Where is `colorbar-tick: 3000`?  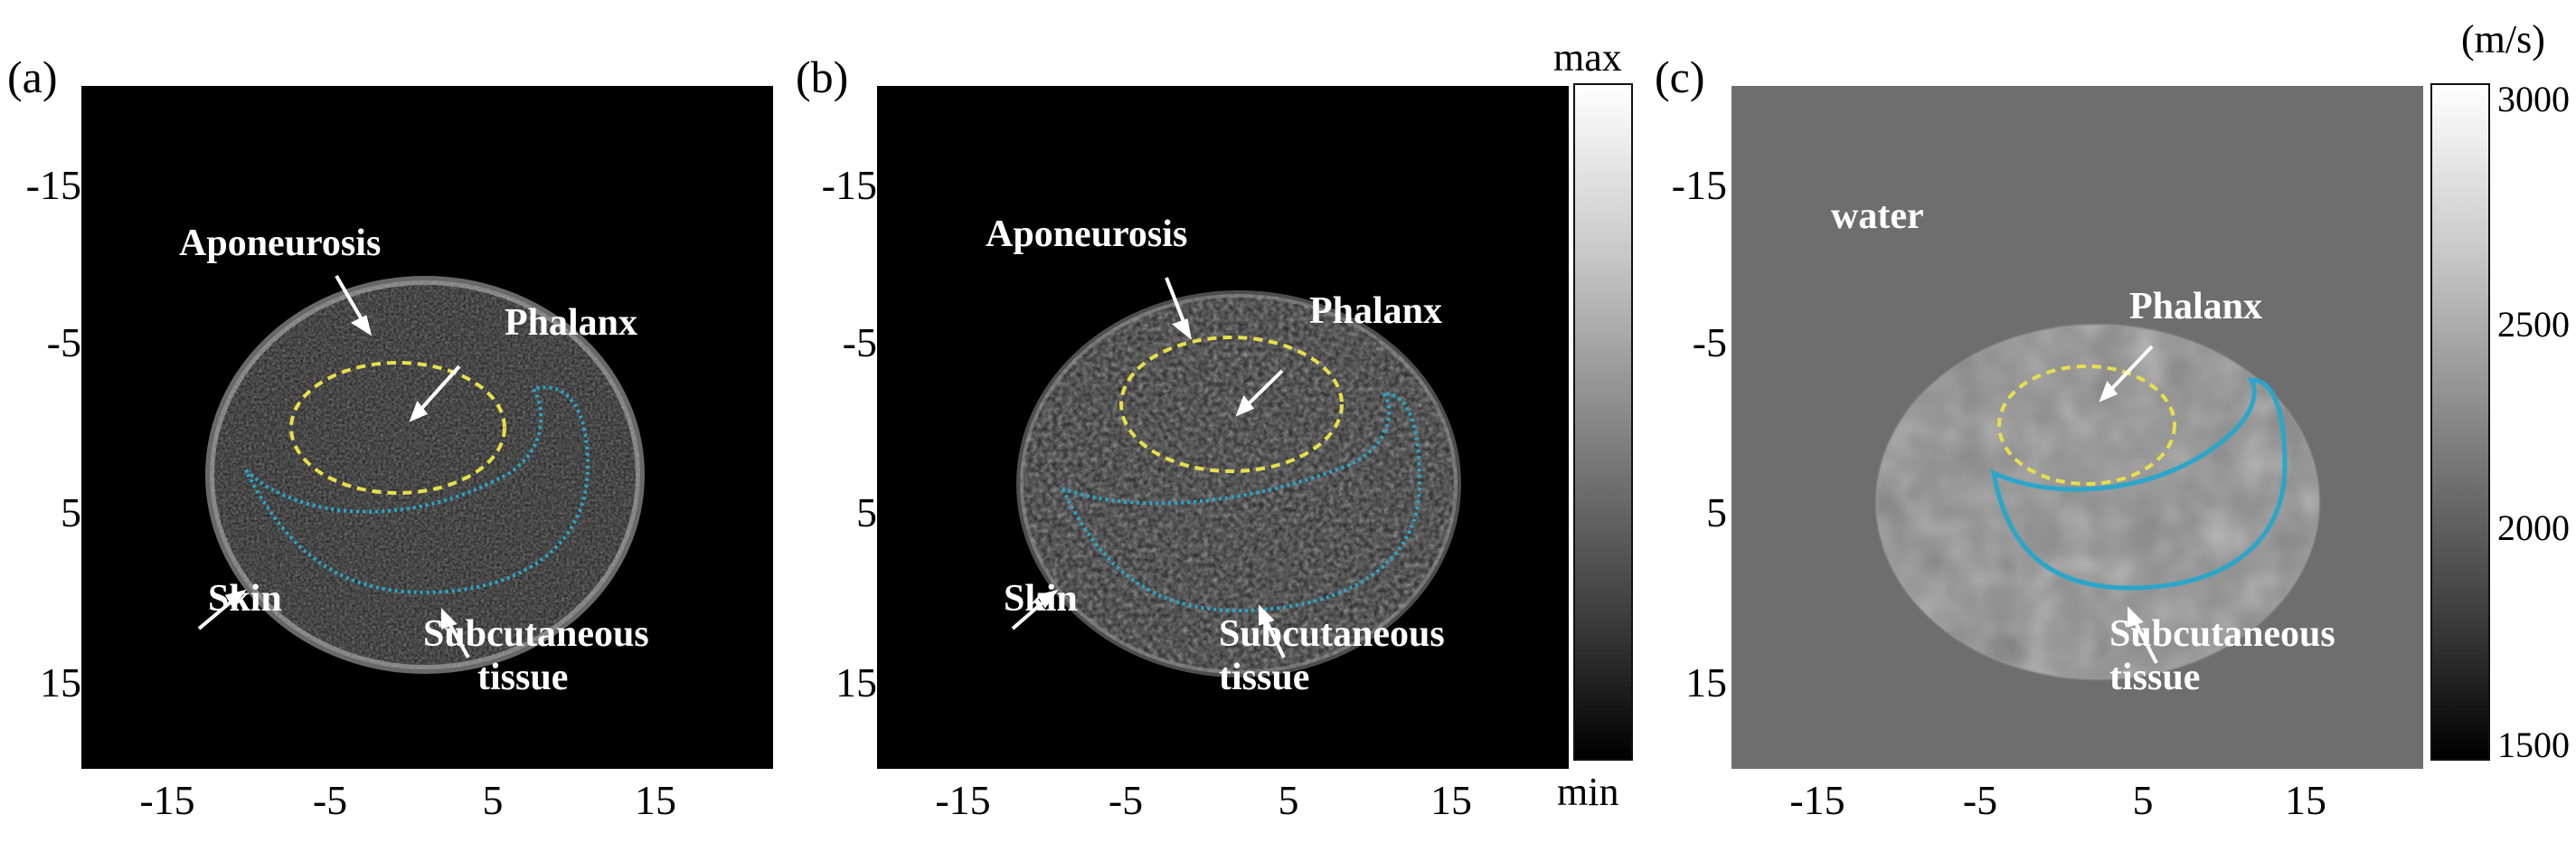 colorbar-tick: 3000 is located at coordinates (2533, 99).